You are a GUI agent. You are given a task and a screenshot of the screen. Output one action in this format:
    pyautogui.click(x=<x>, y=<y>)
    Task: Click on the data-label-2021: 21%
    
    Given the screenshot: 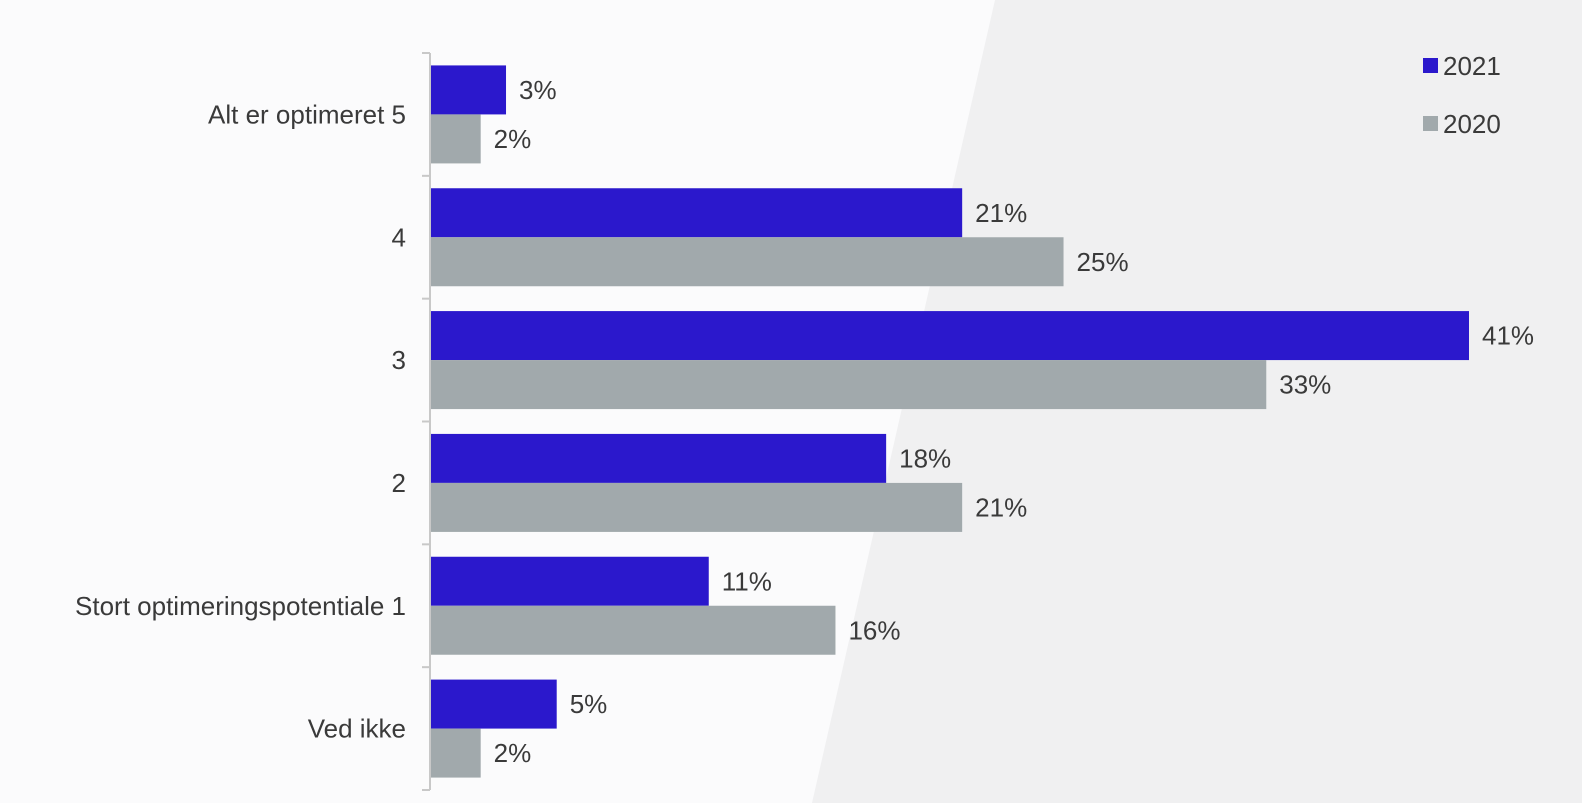 What is the action you would take?
    pyautogui.click(x=1001, y=213)
    